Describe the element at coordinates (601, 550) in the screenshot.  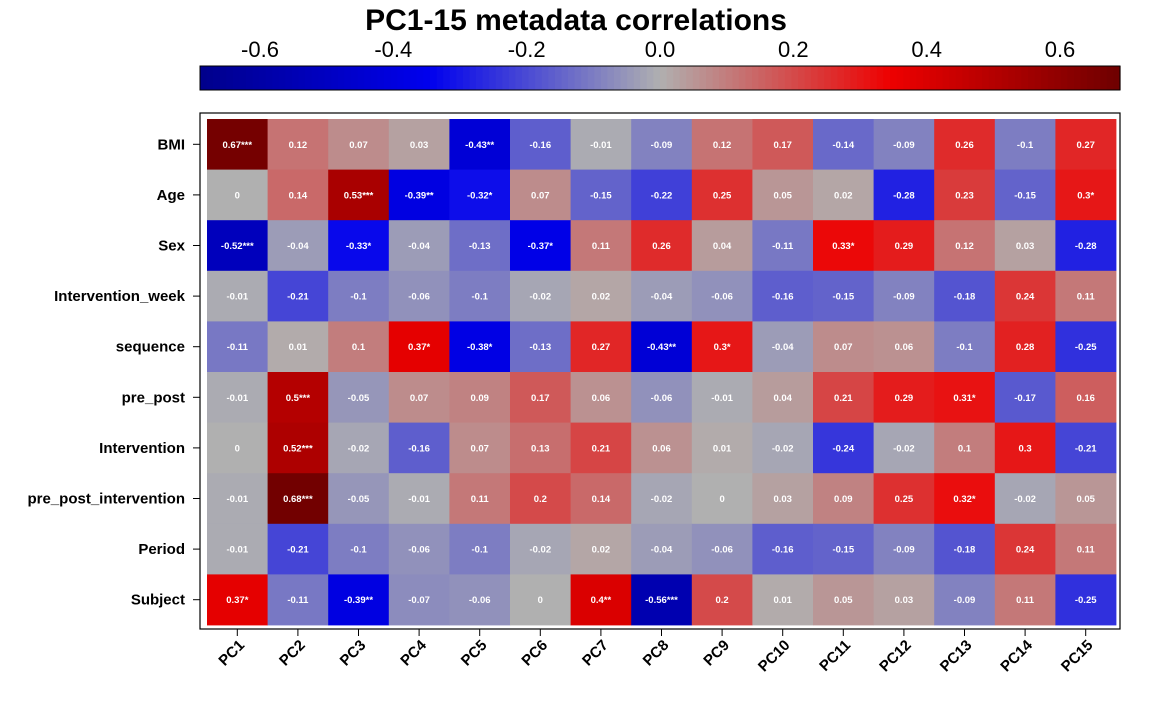
I see `cell-value-label: 0.02` at that location.